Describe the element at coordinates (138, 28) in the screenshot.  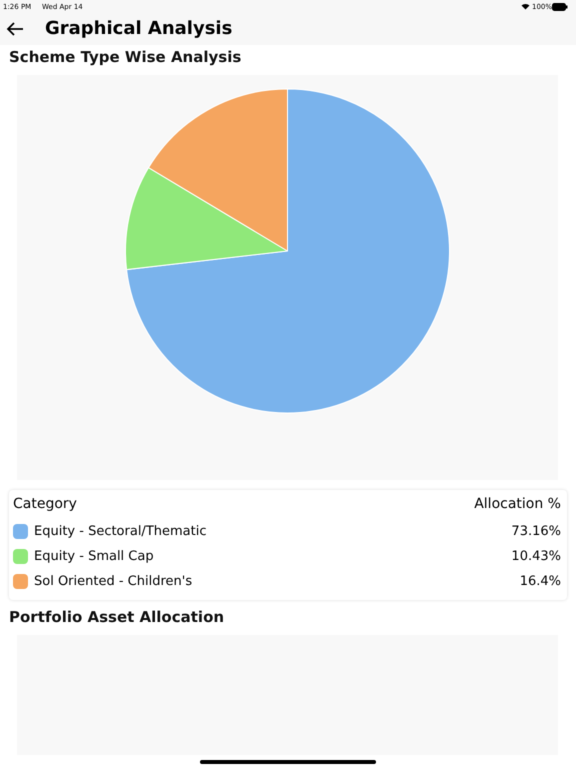
I see `text: Graphical Analysis` at that location.